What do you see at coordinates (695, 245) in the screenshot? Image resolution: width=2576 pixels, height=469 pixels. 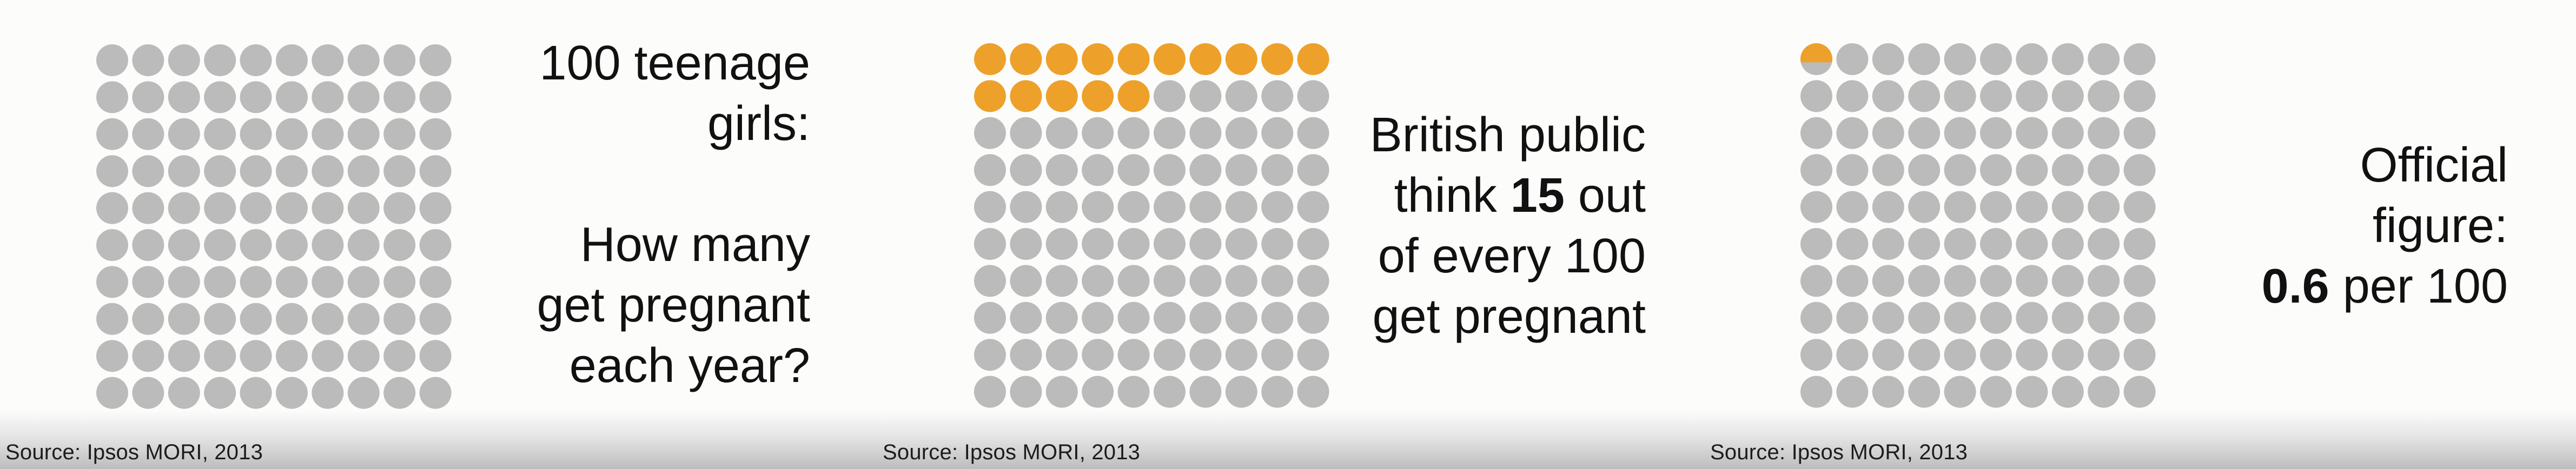 I see `caption-line: How many` at bounding box center [695, 245].